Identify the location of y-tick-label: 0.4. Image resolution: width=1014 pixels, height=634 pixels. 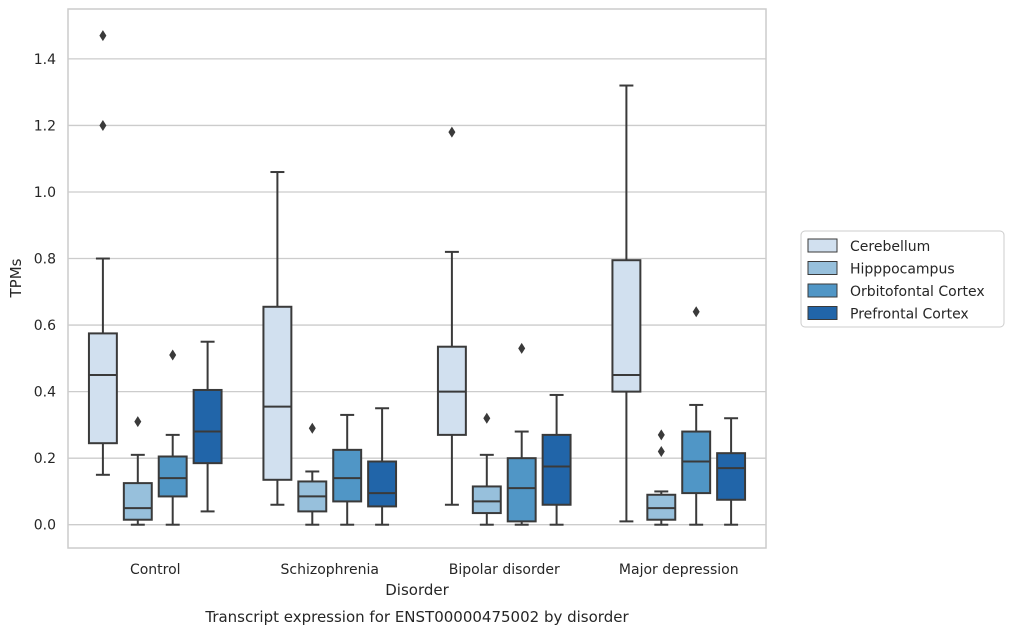
(45, 393).